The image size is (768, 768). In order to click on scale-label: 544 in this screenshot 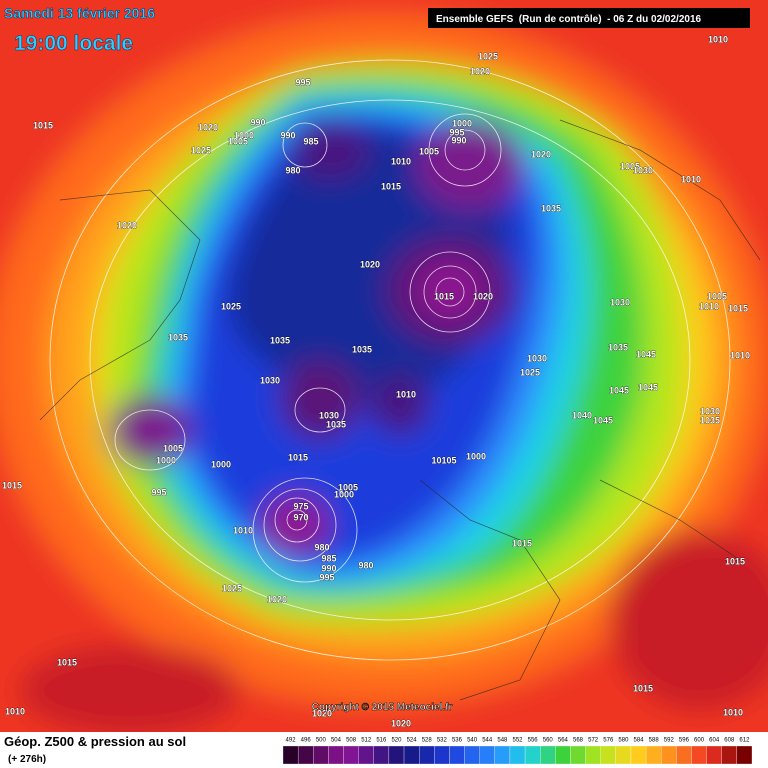, I will do `click(487, 741)`.